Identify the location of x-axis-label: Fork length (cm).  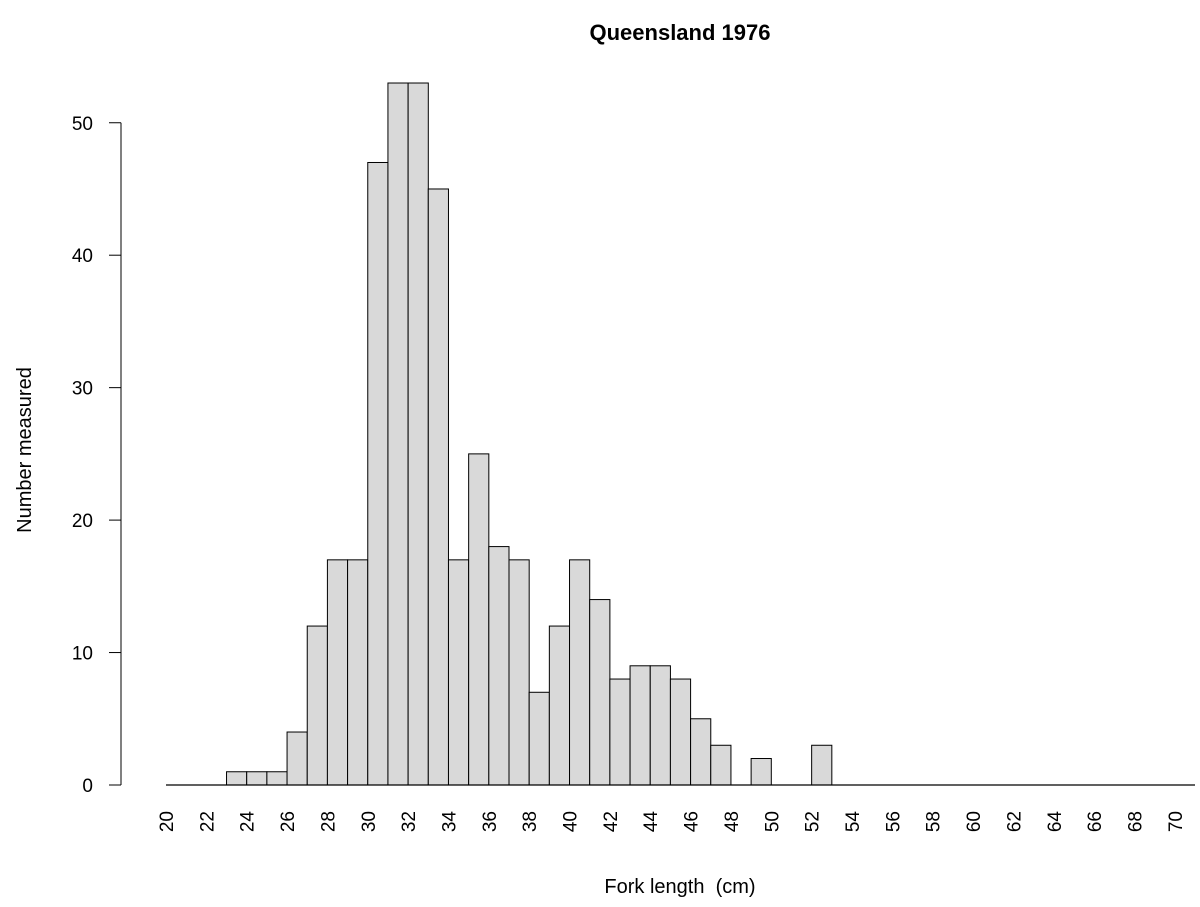
(679, 887).